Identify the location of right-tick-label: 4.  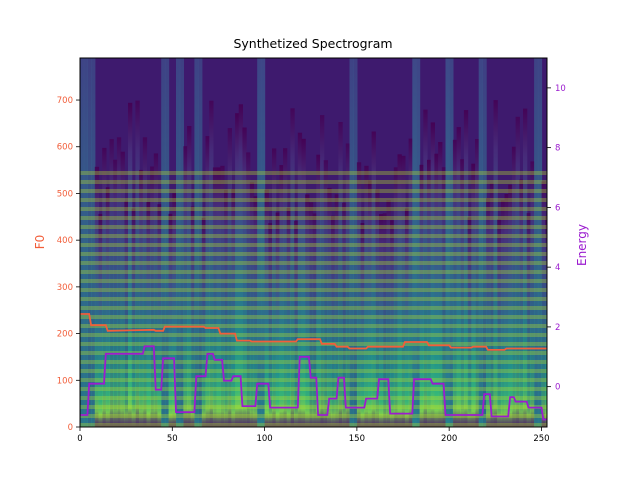
(557, 268).